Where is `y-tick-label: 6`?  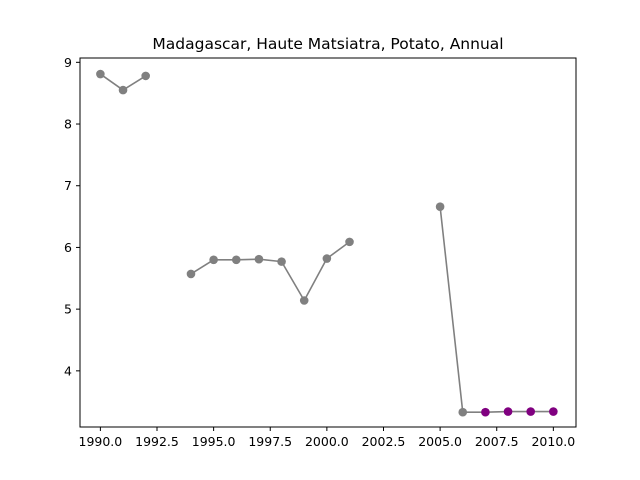 y-tick-label: 6 is located at coordinates (68, 247).